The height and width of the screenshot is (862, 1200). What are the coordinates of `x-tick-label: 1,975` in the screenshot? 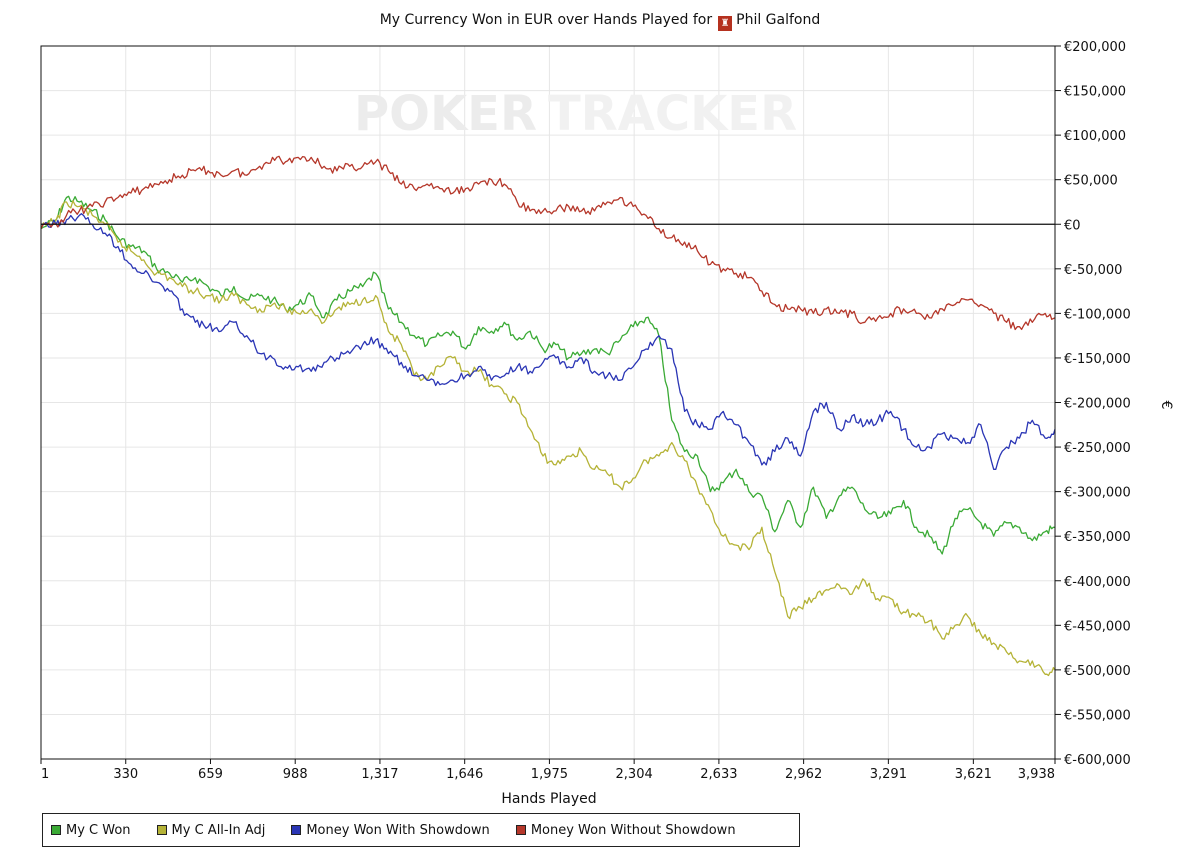 It's located at (549, 774).